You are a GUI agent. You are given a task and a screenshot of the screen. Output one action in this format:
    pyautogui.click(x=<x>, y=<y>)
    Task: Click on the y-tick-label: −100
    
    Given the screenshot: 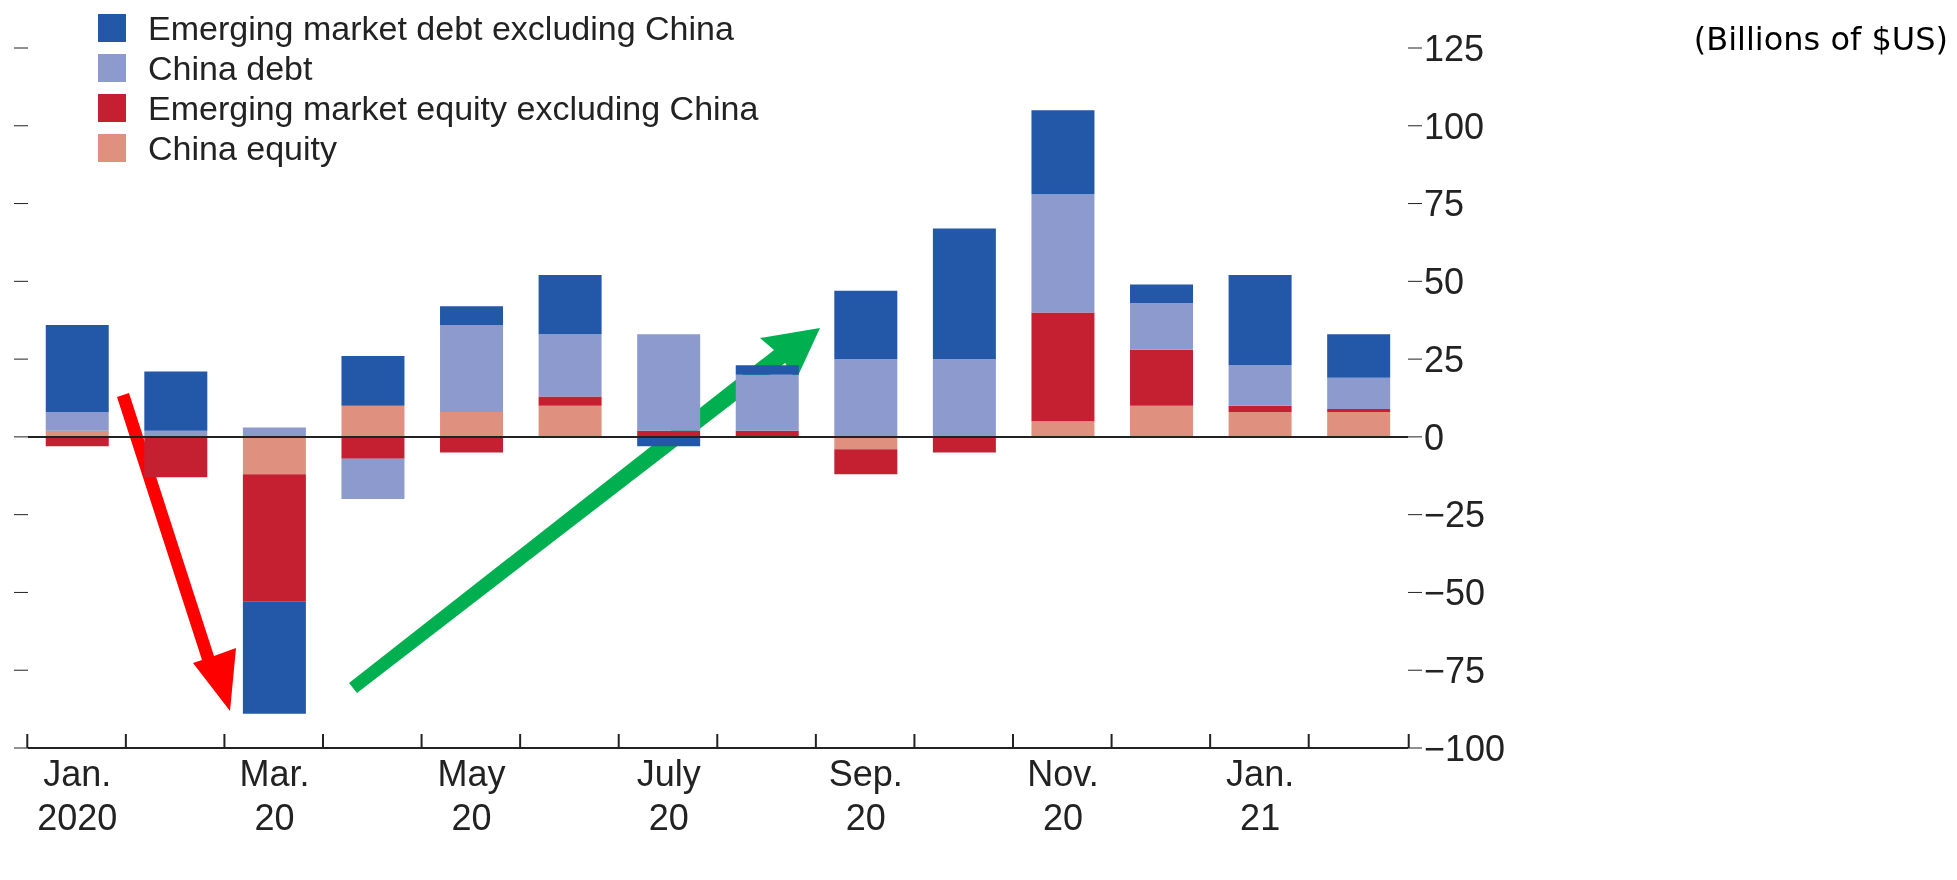 What is the action you would take?
    pyautogui.click(x=1465, y=748)
    